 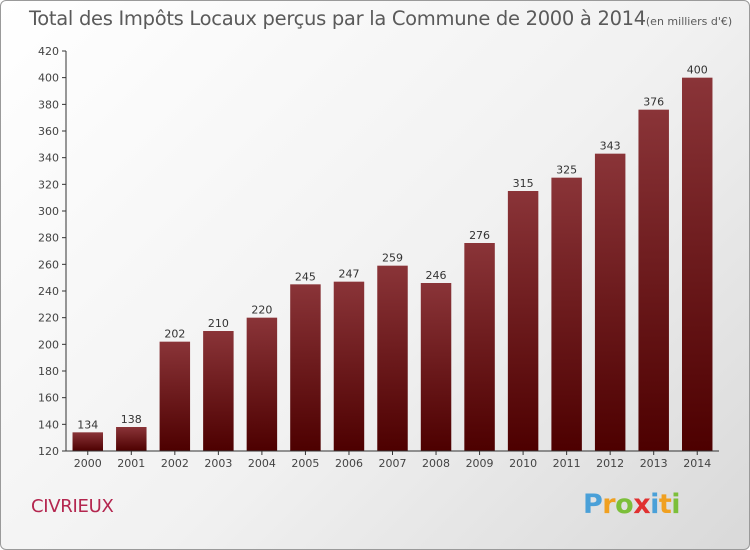 What do you see at coordinates (174, 334) in the screenshot?
I see `bar-value-label: 202` at bounding box center [174, 334].